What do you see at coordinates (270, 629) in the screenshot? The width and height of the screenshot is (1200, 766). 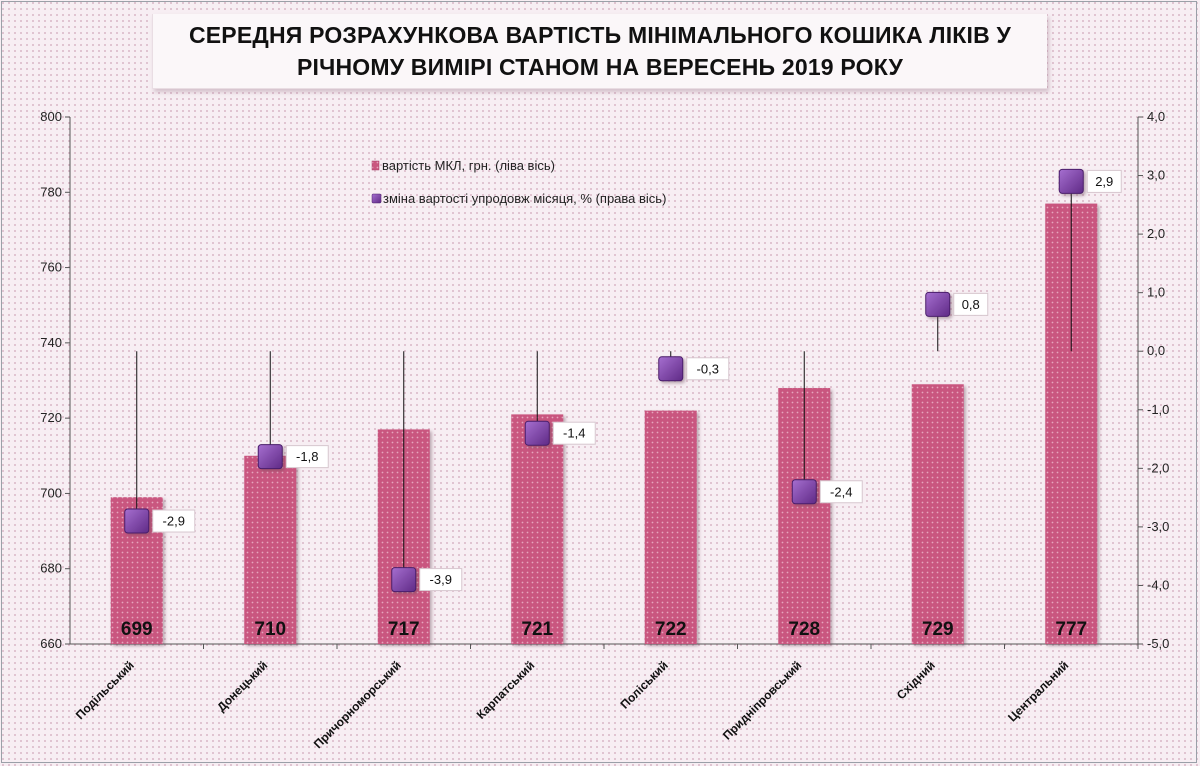 I see `bar-value-label: 710` at bounding box center [270, 629].